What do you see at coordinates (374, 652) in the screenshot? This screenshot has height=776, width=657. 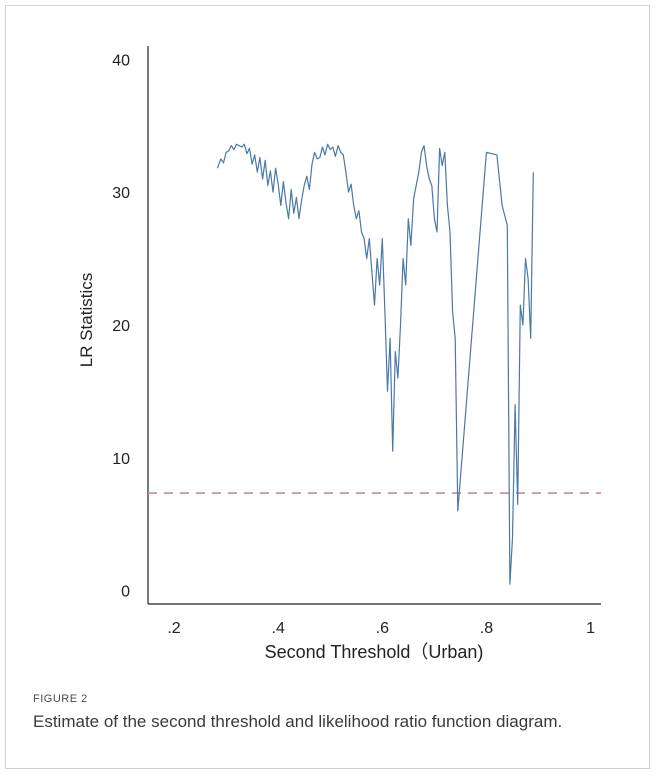 I see `x-axis-label: Second Threshold（Urban)` at bounding box center [374, 652].